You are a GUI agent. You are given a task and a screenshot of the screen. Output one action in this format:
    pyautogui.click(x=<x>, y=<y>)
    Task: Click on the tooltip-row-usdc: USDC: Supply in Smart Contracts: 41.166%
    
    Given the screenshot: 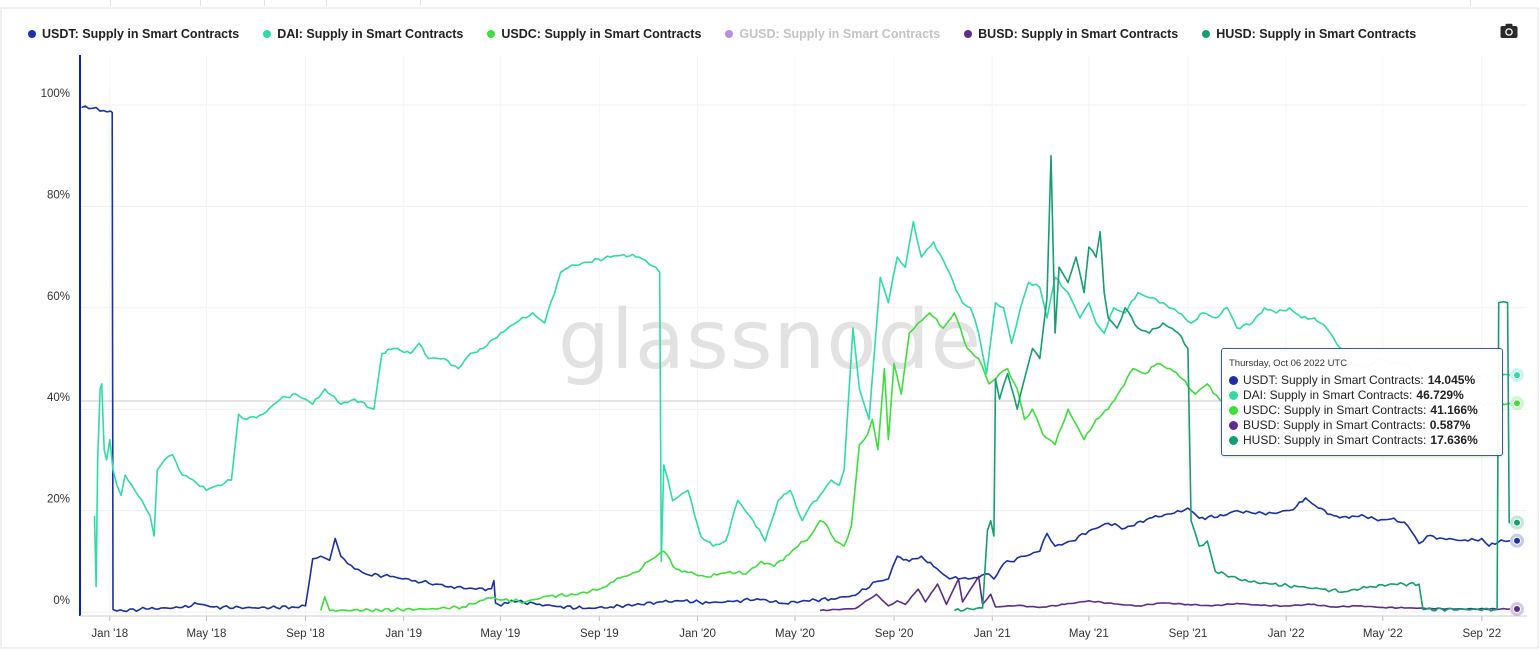 What is the action you would take?
    pyautogui.click(x=1353, y=410)
    